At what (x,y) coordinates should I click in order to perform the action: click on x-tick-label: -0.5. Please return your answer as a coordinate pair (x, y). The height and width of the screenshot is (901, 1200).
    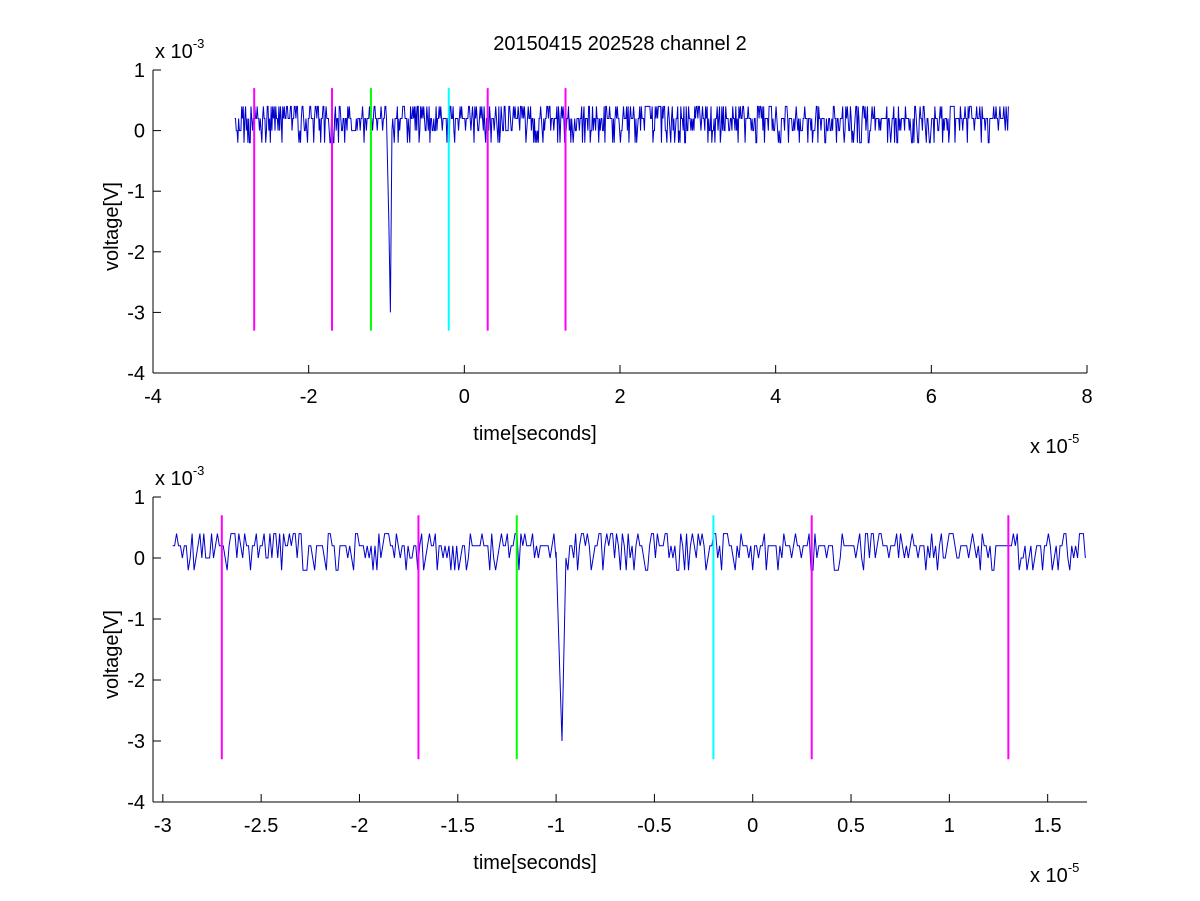
    Looking at the image, I should click on (654, 826).